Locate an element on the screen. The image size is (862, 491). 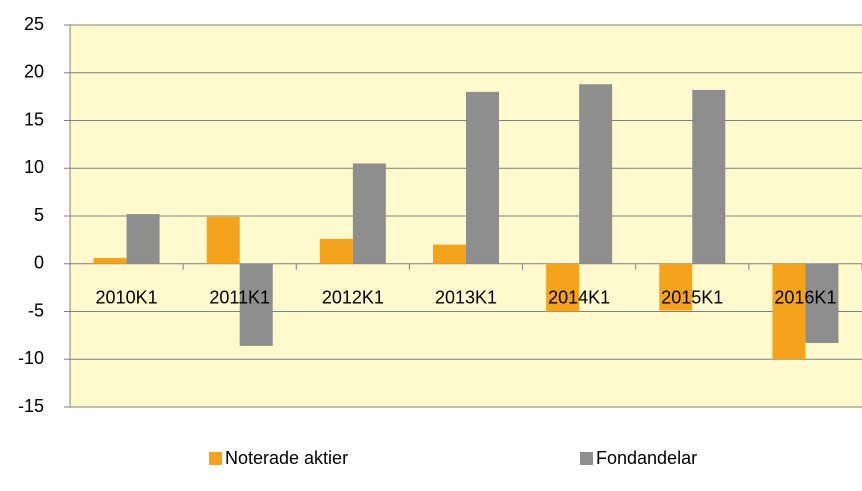
x-tick-label: 2011K1 is located at coordinates (239, 298).